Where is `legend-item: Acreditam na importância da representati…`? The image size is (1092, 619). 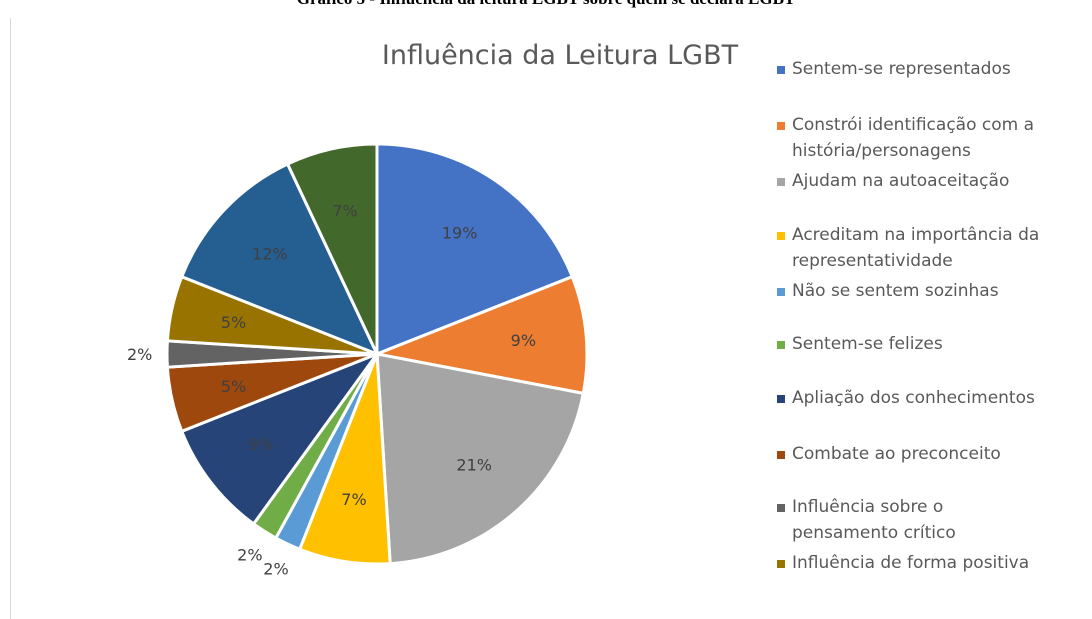
legend-item: Acreditam na importância da representati… is located at coordinates (914, 248).